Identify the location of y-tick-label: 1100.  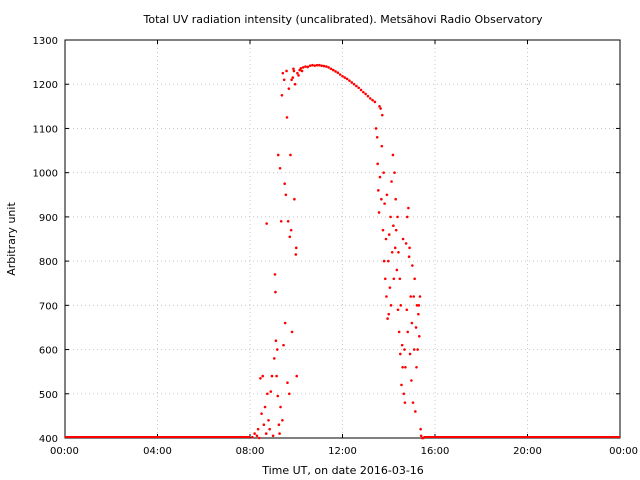
(45, 129).